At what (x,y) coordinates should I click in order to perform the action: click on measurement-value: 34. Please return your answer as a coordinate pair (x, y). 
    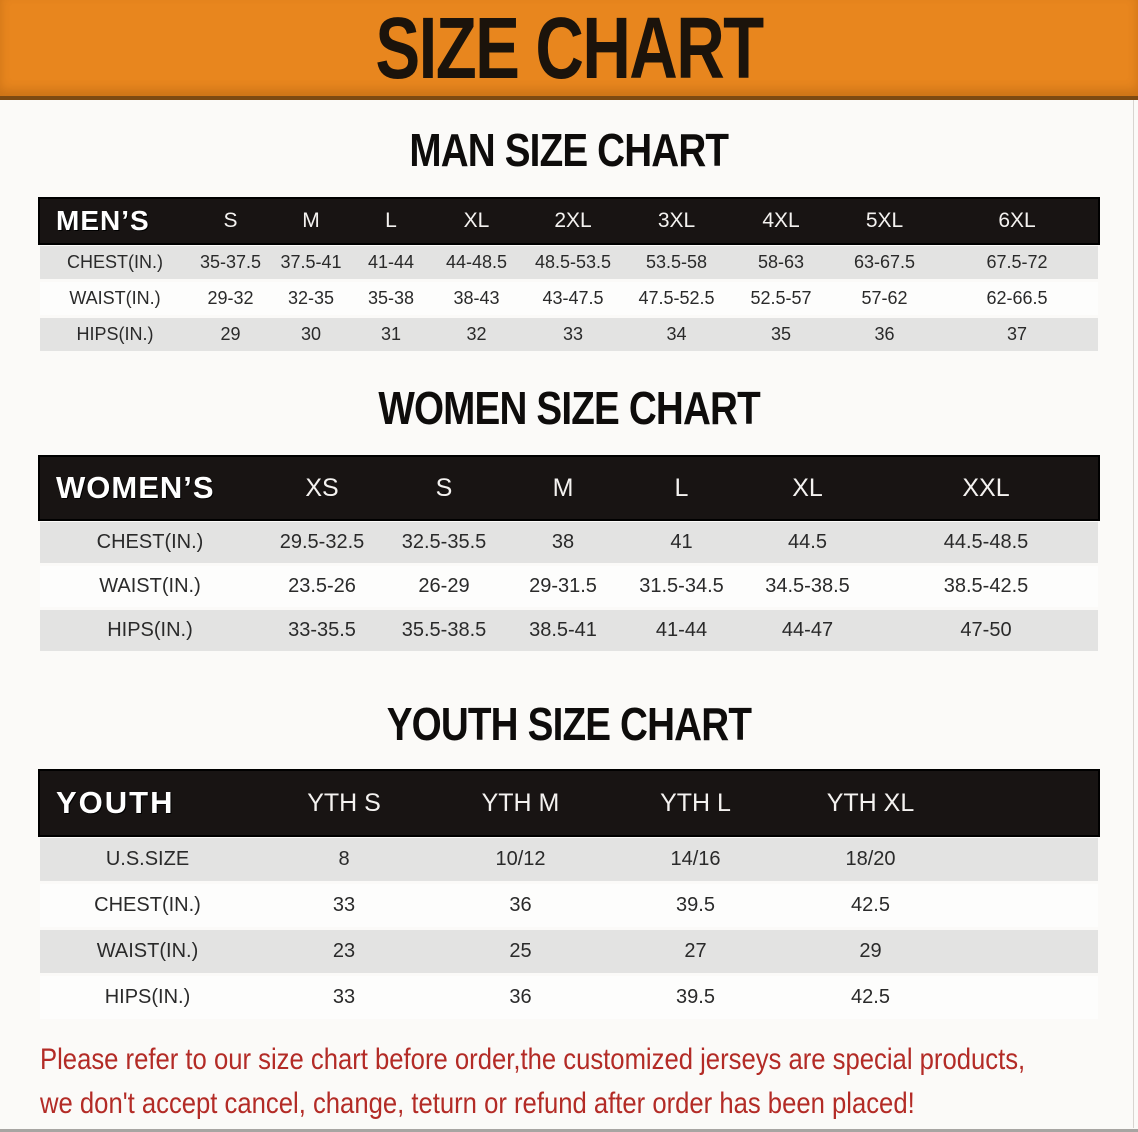
    Looking at the image, I should click on (676, 334).